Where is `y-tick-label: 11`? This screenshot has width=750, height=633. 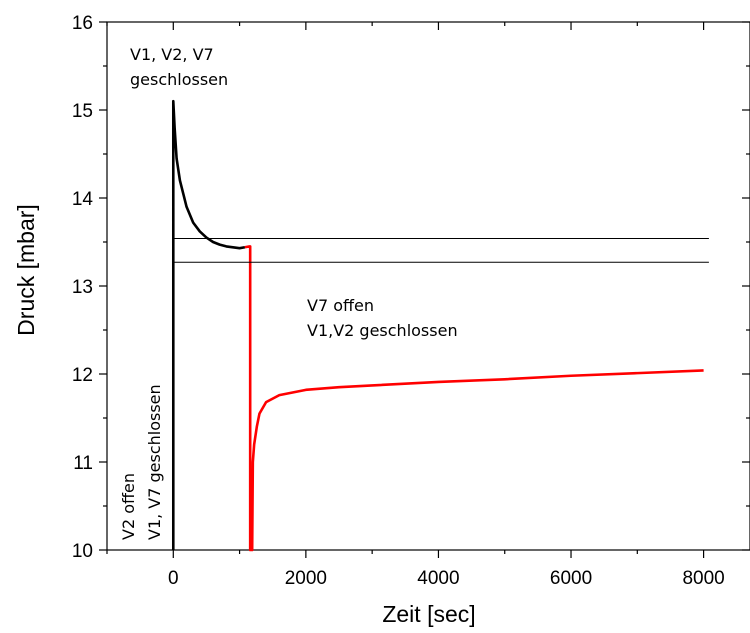
y-tick-label: 11 is located at coordinates (83, 463).